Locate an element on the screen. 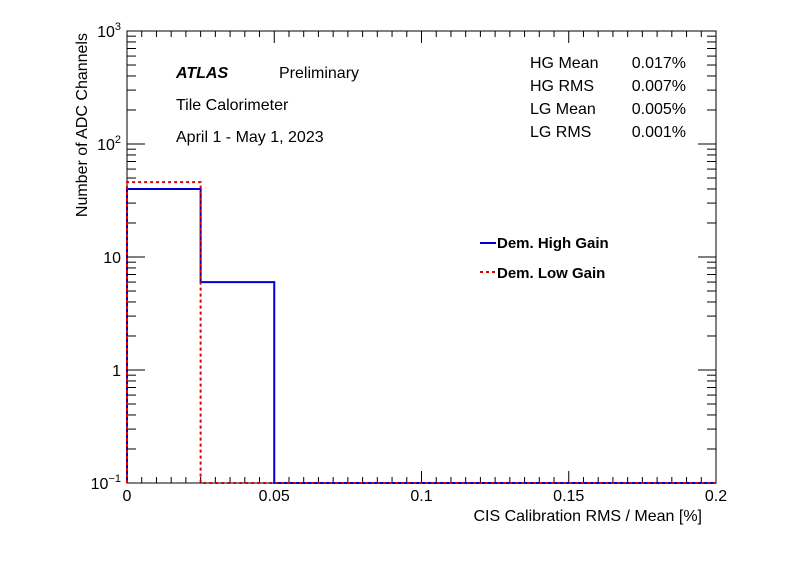 Image resolution: width=796 pixels, height=574 pixels. x-tick-label: 0.1 is located at coordinates (421, 496).